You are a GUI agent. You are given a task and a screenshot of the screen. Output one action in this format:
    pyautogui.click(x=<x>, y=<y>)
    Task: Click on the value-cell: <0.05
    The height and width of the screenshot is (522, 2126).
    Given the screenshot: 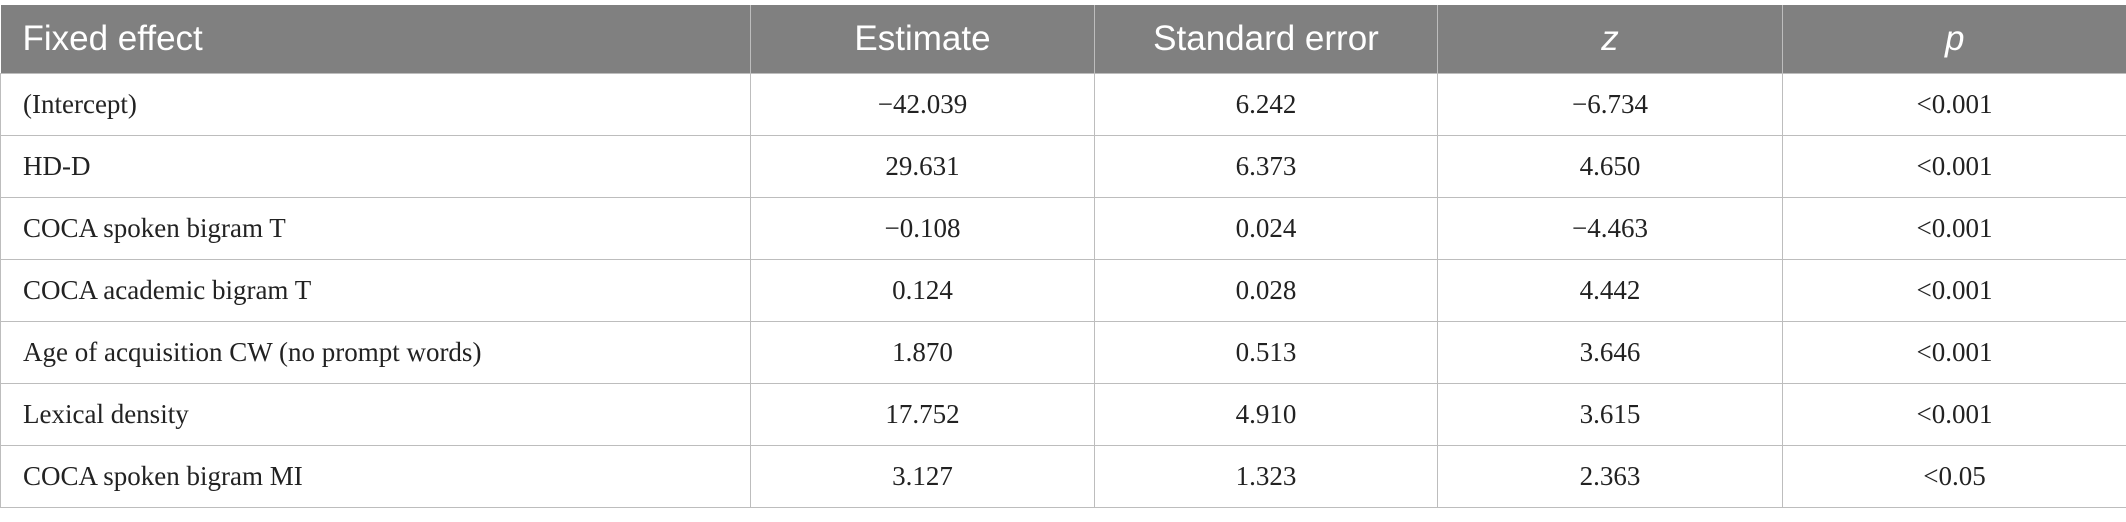 What is the action you would take?
    pyautogui.click(x=1954, y=476)
    